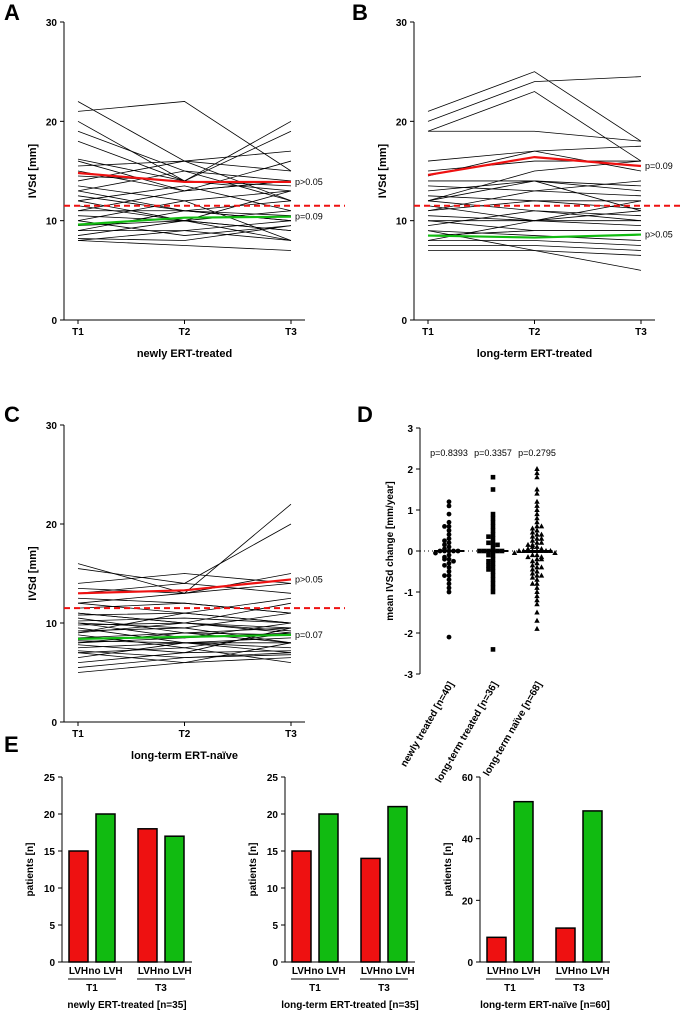 This screenshot has width=696, height=1015. What do you see at coordinates (579, 988) in the screenshot?
I see `group-label: T3` at bounding box center [579, 988].